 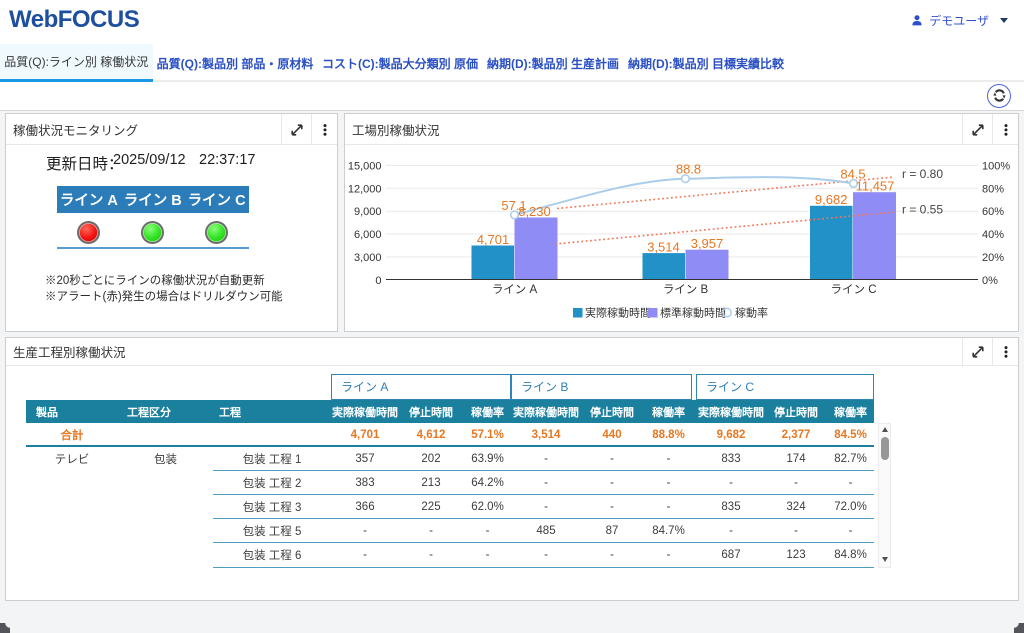 What do you see at coordinates (993, 235) in the screenshot?
I see `svg-text: 40%` at bounding box center [993, 235].